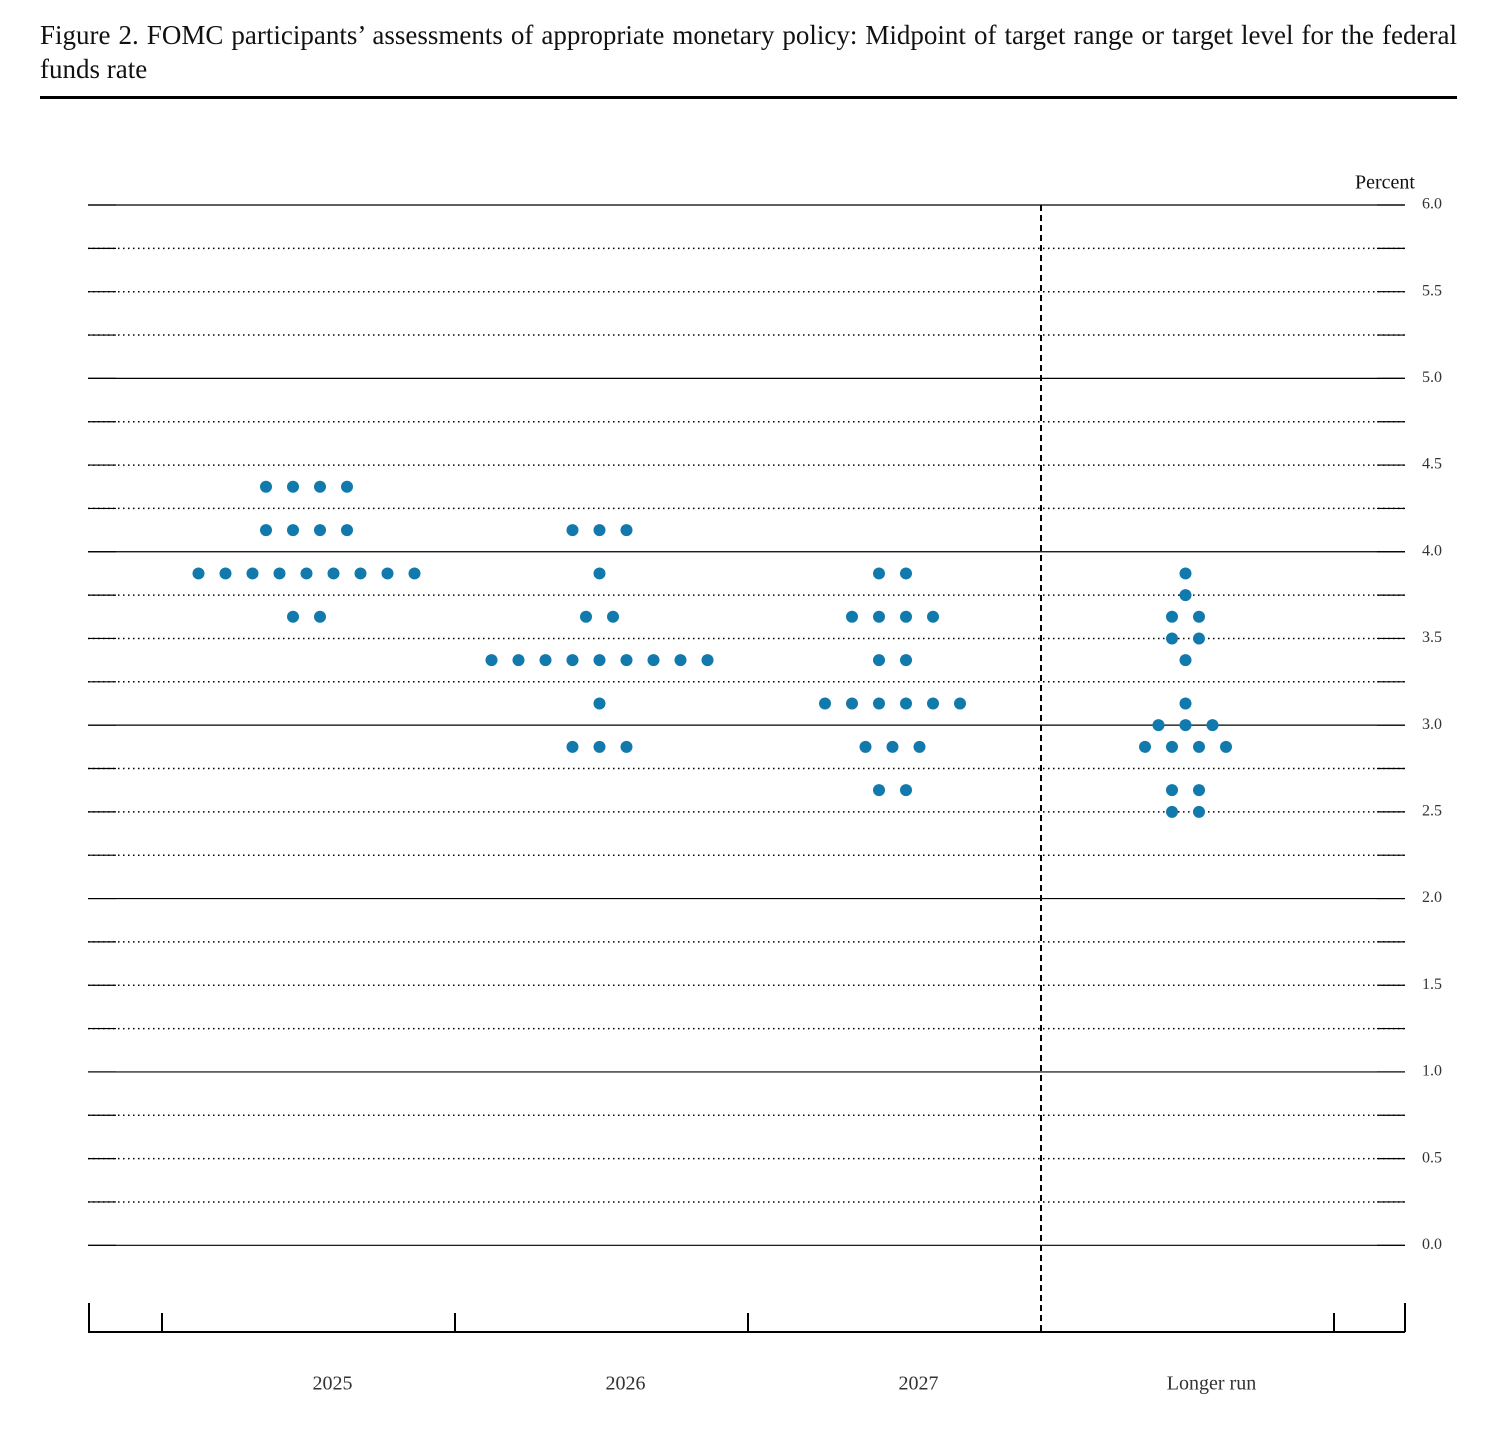 This screenshot has width=1500, height=1431. What do you see at coordinates (1432, 637) in the screenshot?
I see `y-tick-label: 3.5` at bounding box center [1432, 637].